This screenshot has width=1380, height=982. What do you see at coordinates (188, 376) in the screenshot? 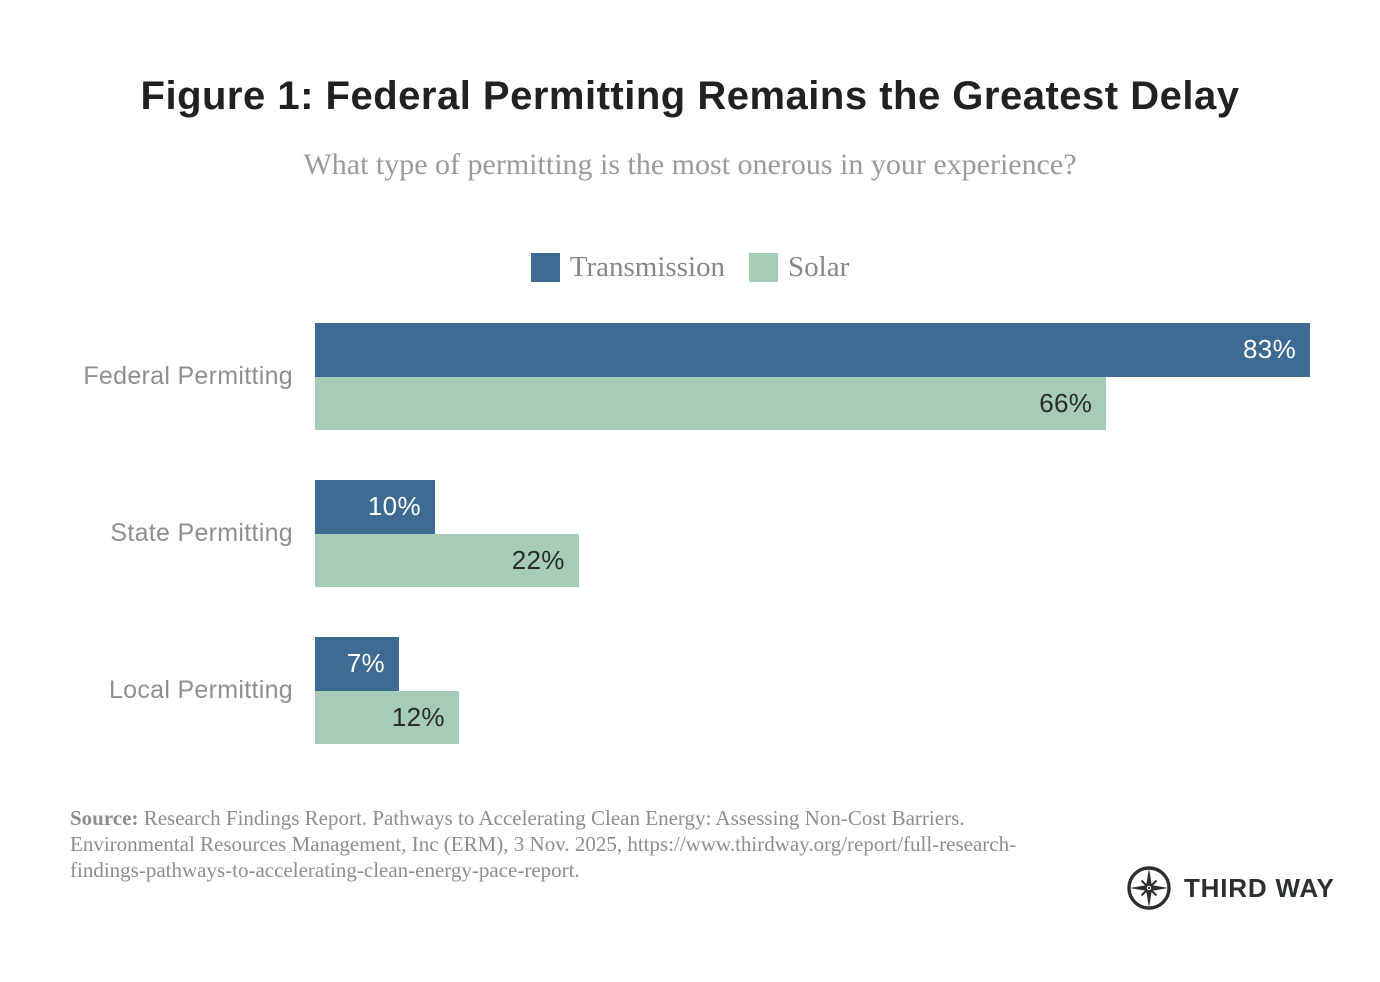
I see `category-label: Federal Permitting` at bounding box center [188, 376].